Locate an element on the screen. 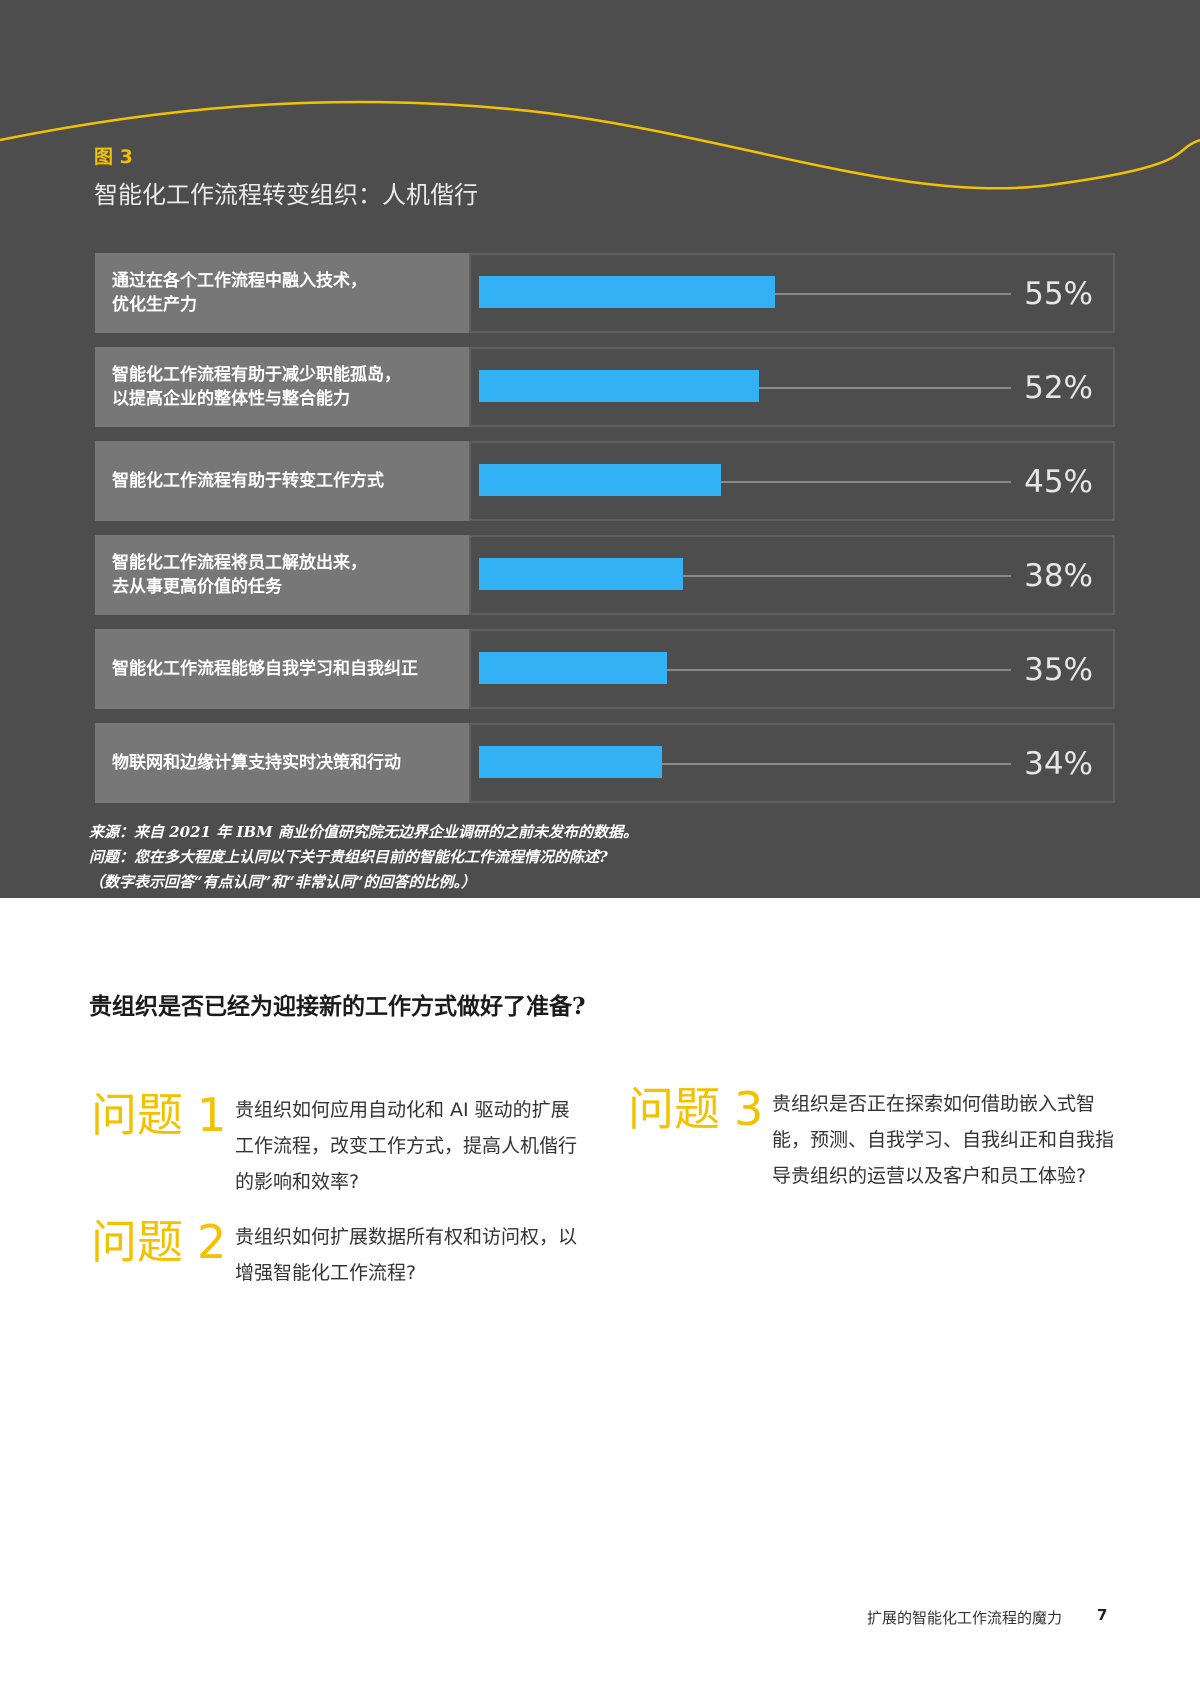 This screenshot has height=1698, width=1200. question-3-heading: 问题 3 is located at coordinates (695, 1109).